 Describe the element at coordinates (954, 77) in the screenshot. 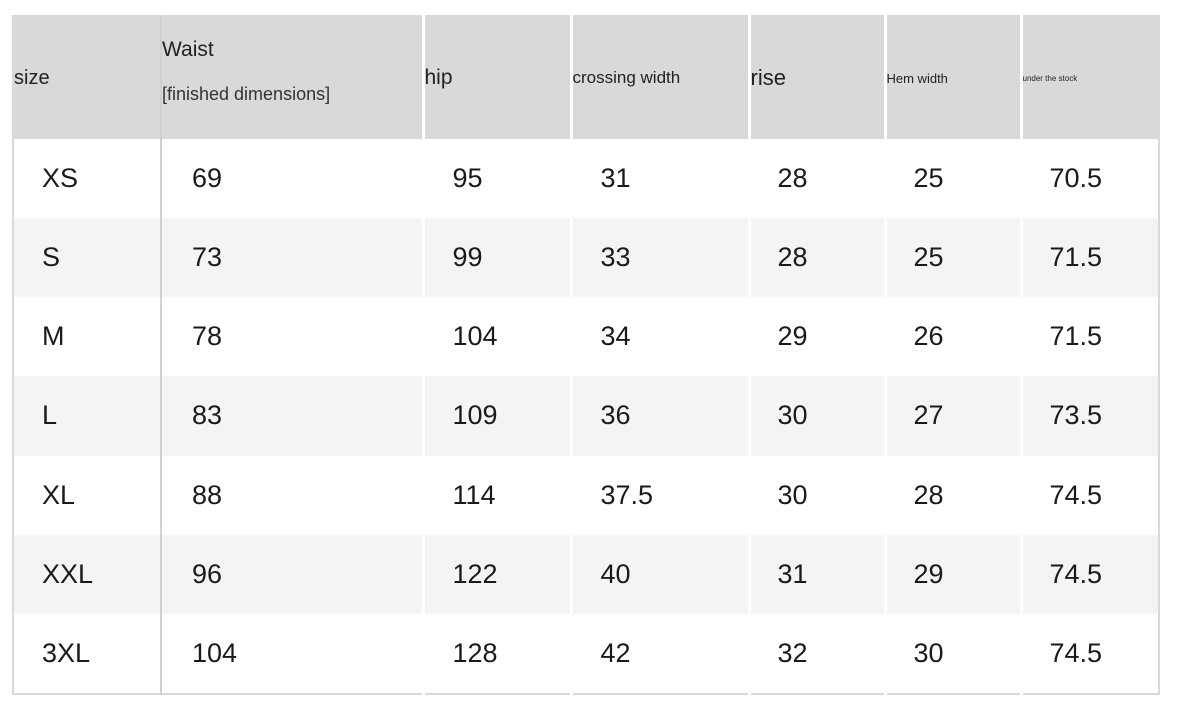

I see `header-hem-width: Hem width` at that location.